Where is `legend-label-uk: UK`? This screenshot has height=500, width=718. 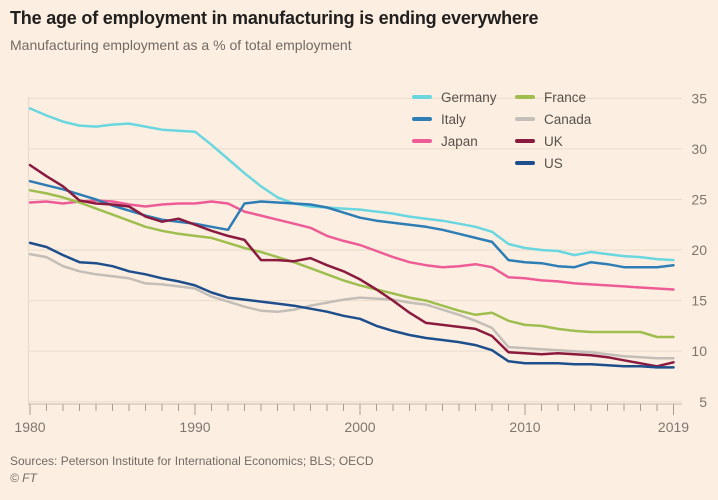 legend-label-uk: UK is located at coordinates (553, 141).